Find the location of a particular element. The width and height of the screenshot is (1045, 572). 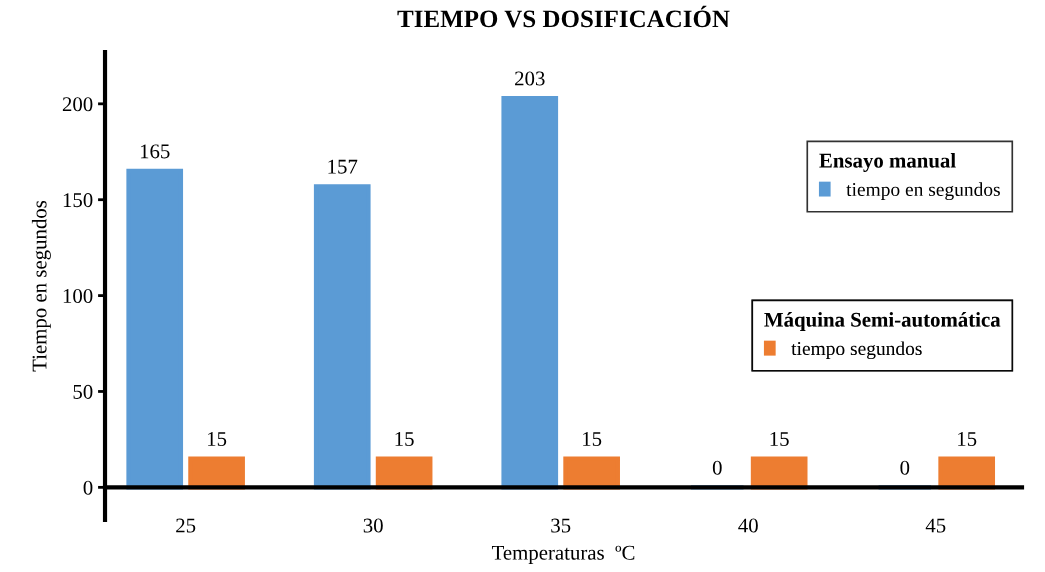

y-tick-label: 200 is located at coordinates (77, 104).